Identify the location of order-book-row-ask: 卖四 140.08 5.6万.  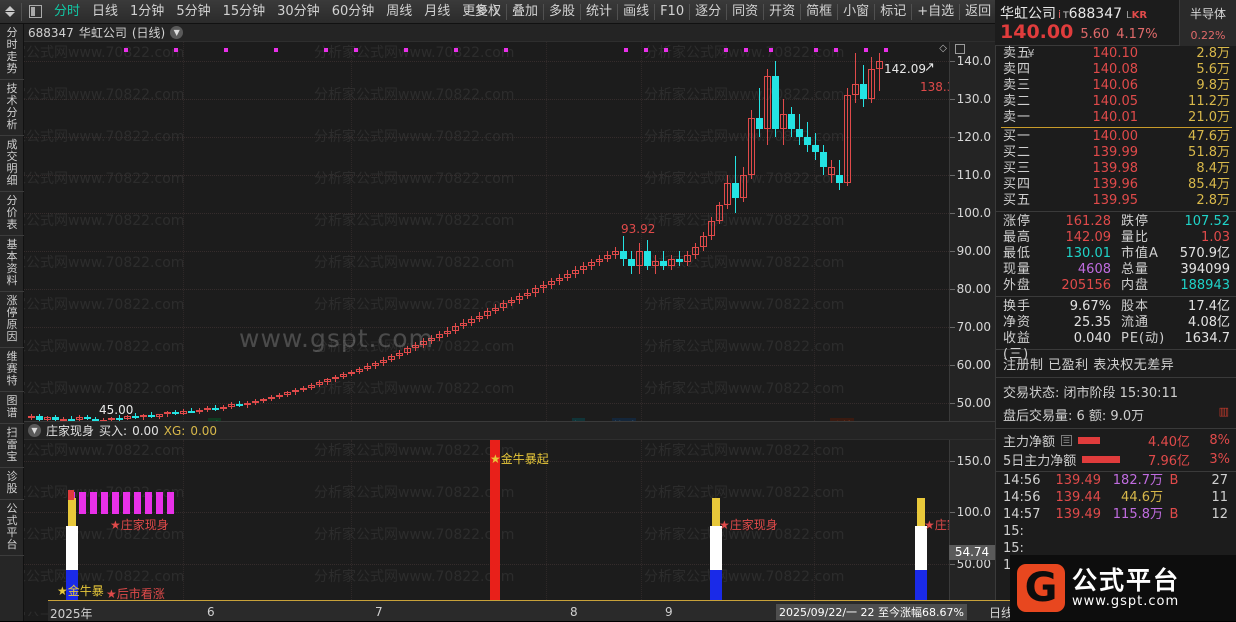
(1116, 70).